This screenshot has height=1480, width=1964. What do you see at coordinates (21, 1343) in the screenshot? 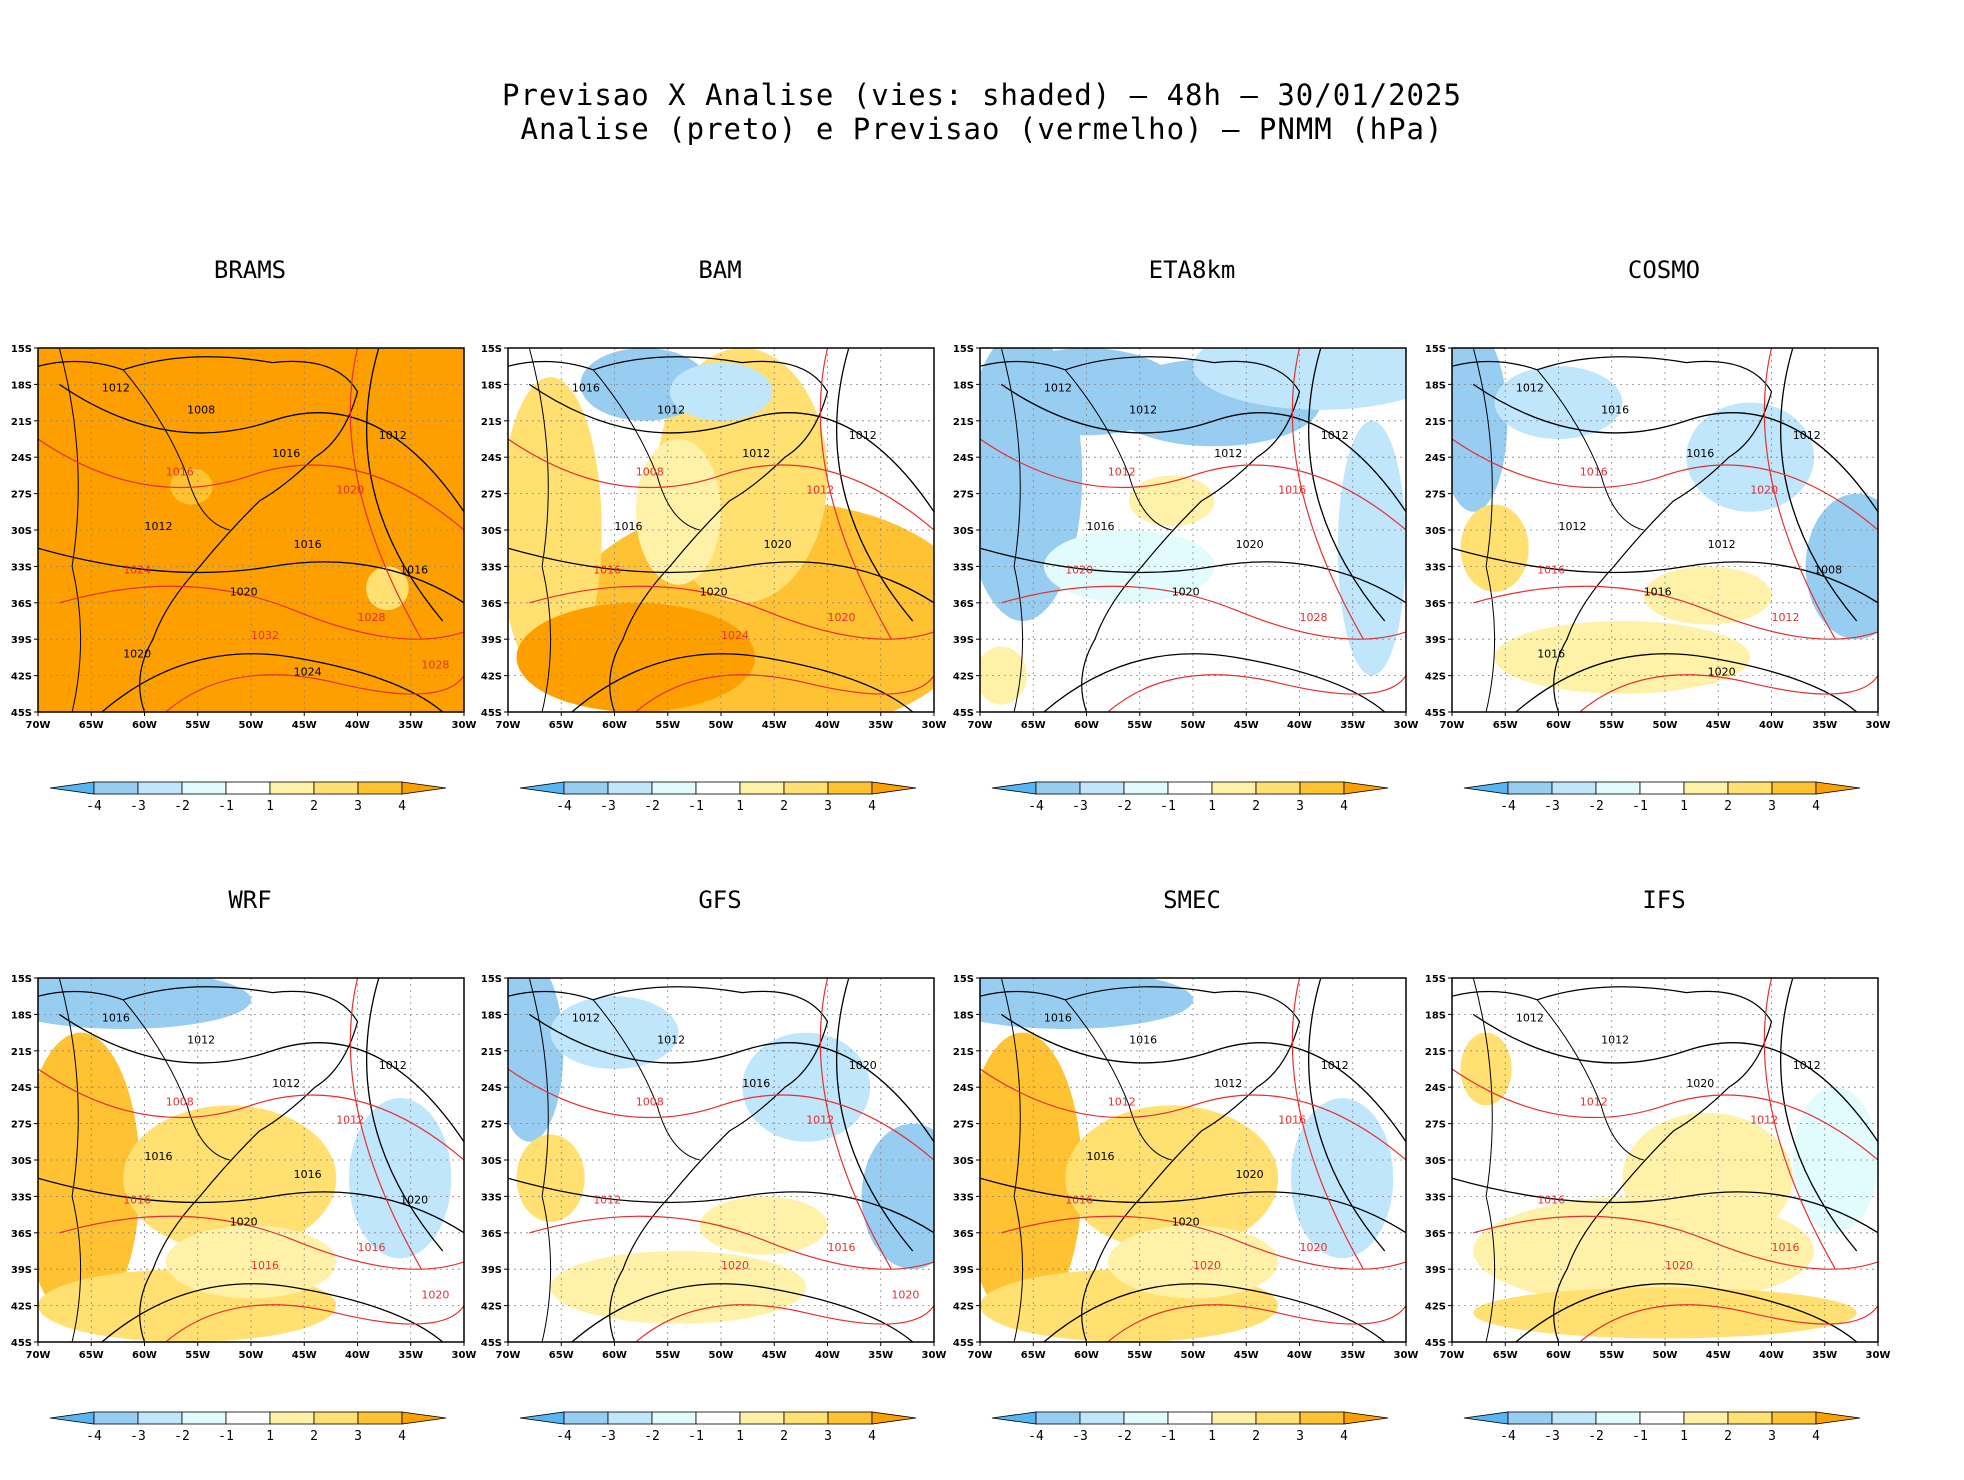
I see `lat-tick-label: 45S` at bounding box center [21, 1343].